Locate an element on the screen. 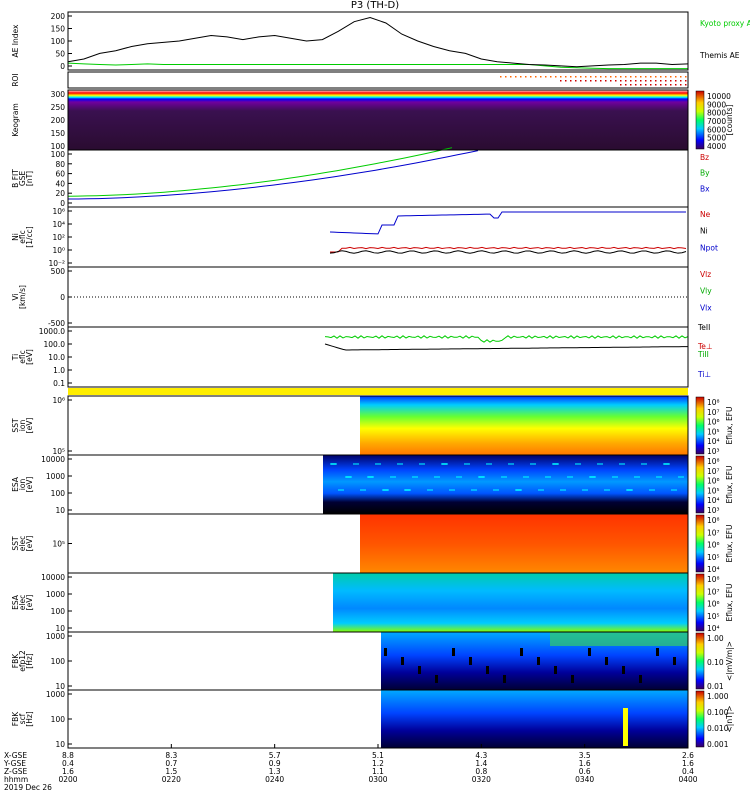  y-tick-label: 20 is located at coordinates (60, 193).